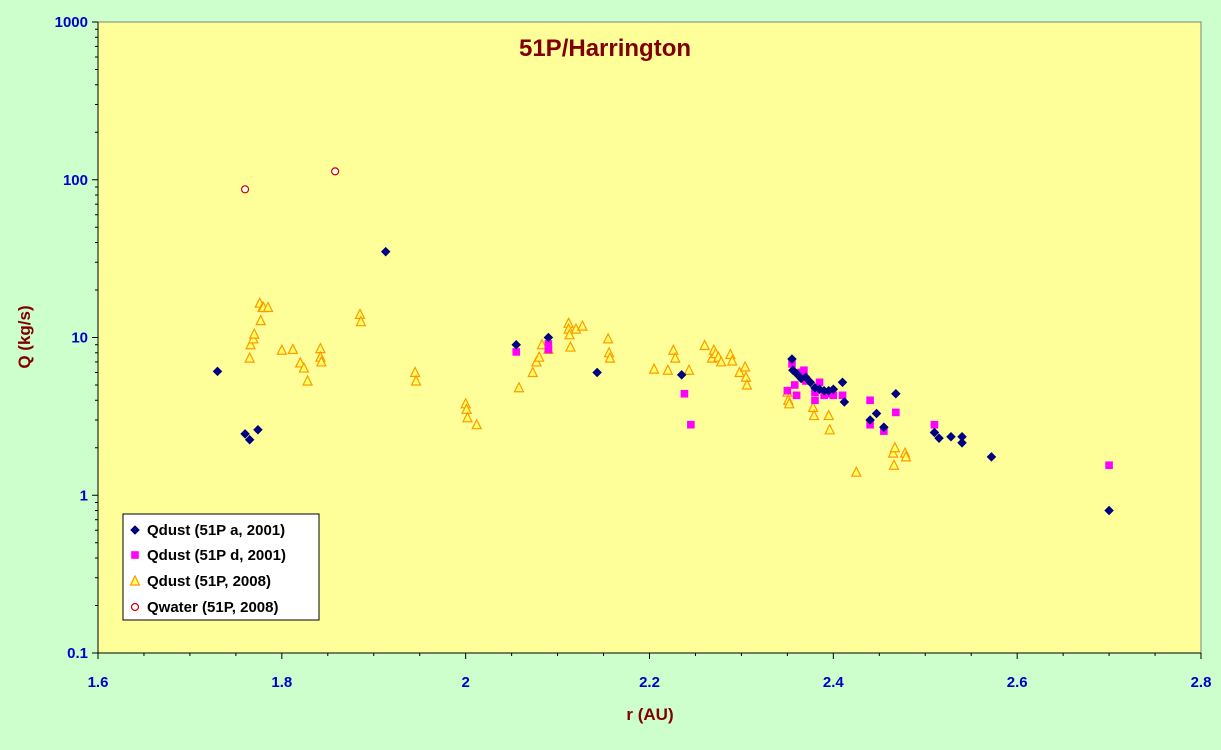 The image size is (1221, 750). I want to click on legend-label-qdust-2008: Qdust (51P, 2008), so click(209, 581).